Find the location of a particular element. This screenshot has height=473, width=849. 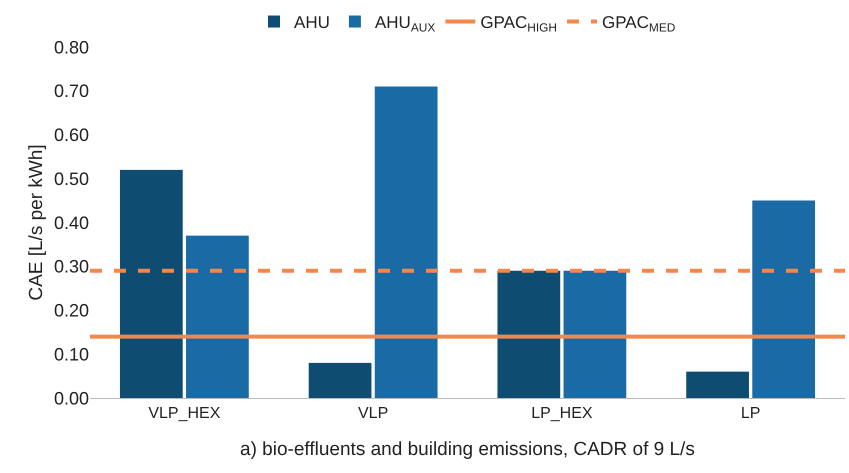

y-axis-title: CAE [L/s per kWh] is located at coordinates (36, 222).